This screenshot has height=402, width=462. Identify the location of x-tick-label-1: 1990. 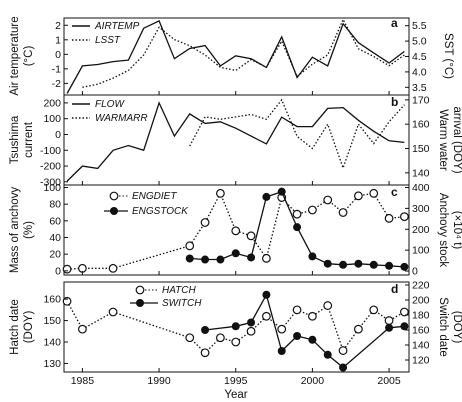
(159, 381).